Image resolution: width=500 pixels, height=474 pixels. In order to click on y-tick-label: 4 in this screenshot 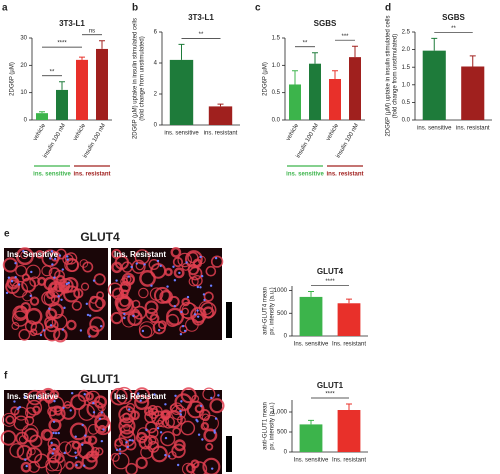, I will do `click(156, 64)`.